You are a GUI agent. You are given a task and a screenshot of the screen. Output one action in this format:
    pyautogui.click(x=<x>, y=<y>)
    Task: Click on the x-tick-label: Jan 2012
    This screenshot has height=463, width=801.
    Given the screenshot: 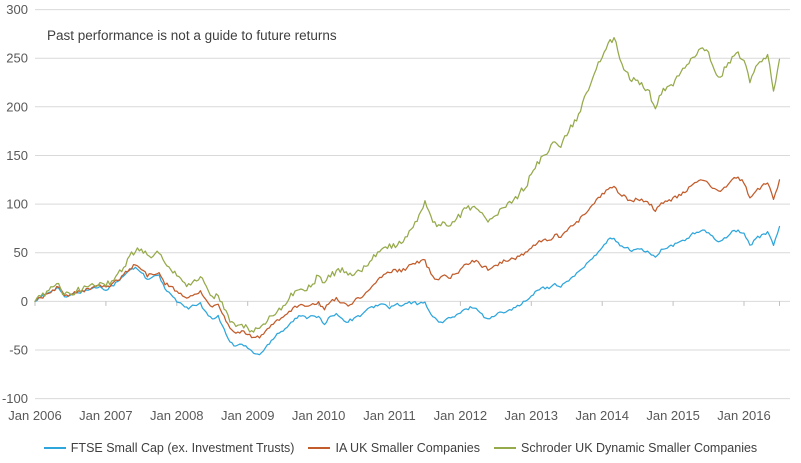 What is the action you would take?
    pyautogui.click(x=461, y=415)
    